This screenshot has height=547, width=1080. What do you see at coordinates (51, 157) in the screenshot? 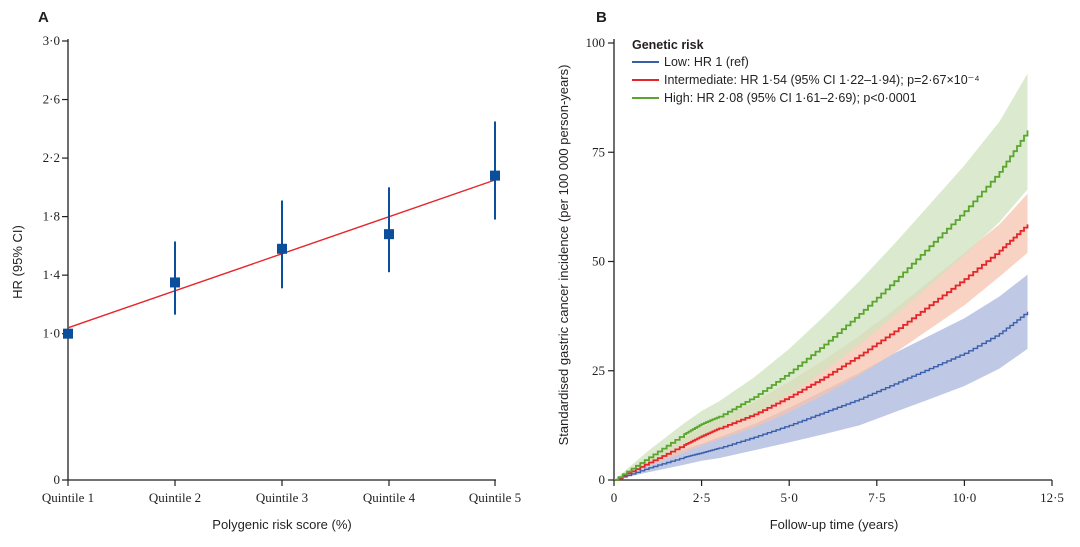
I see `y-tick-label: 2·2` at bounding box center [51, 157].